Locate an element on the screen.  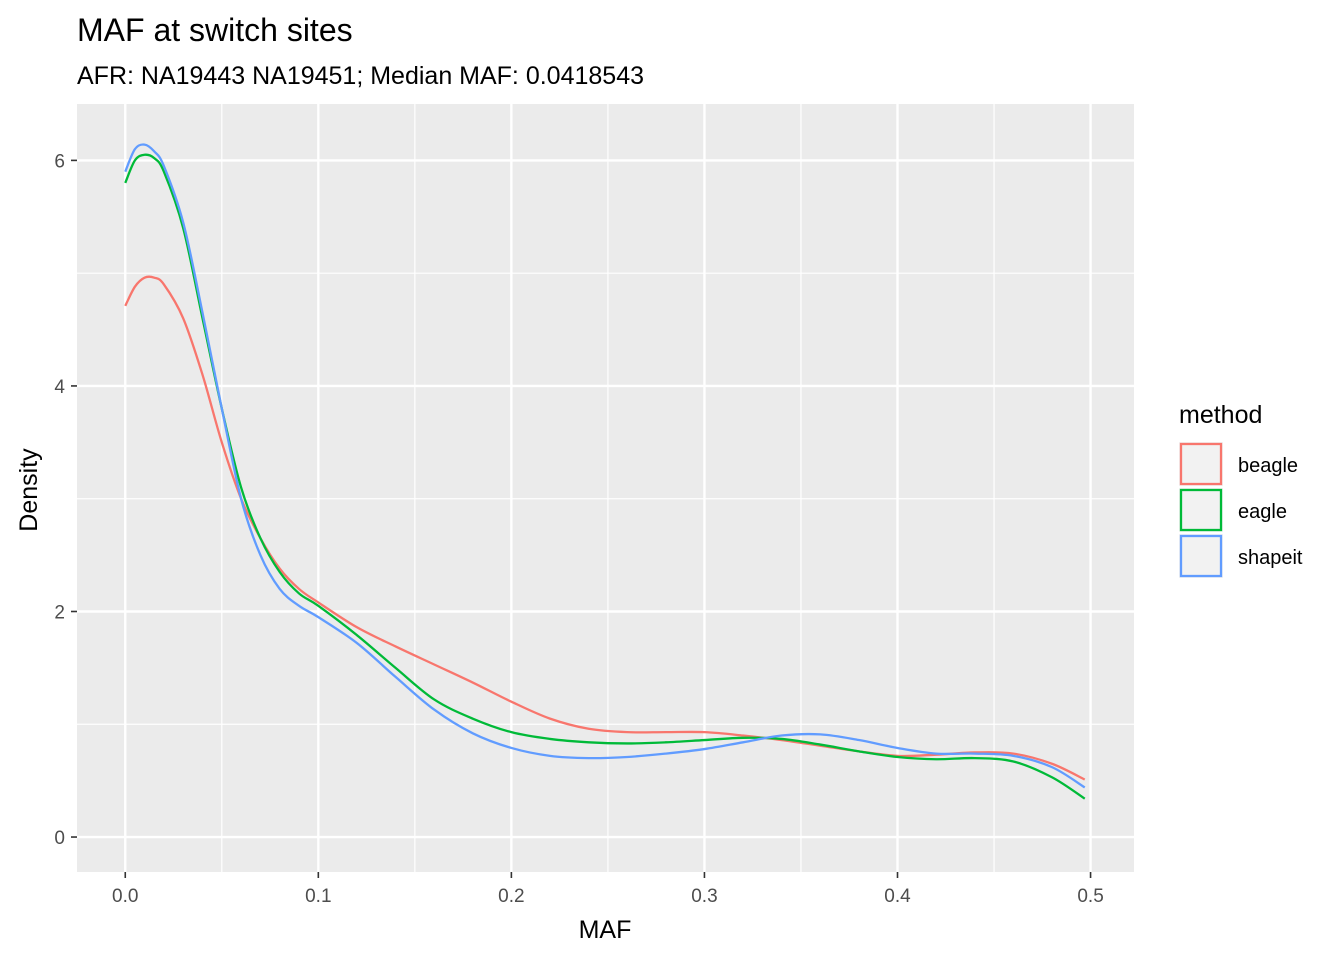
x-tick-label: 0.4 is located at coordinates (897, 896).